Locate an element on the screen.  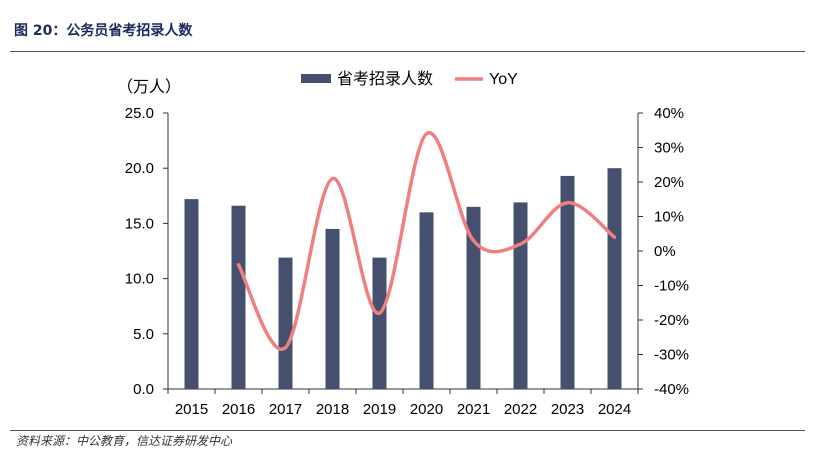
x-tick-label: 2017 is located at coordinates (285, 409).